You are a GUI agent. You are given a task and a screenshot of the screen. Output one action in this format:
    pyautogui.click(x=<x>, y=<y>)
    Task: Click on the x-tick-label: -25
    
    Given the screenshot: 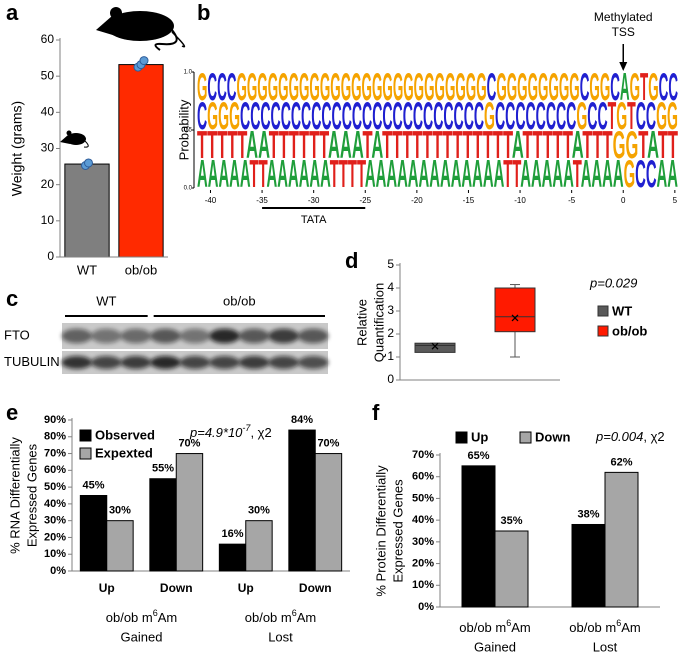 What is the action you would take?
    pyautogui.click(x=365, y=200)
    